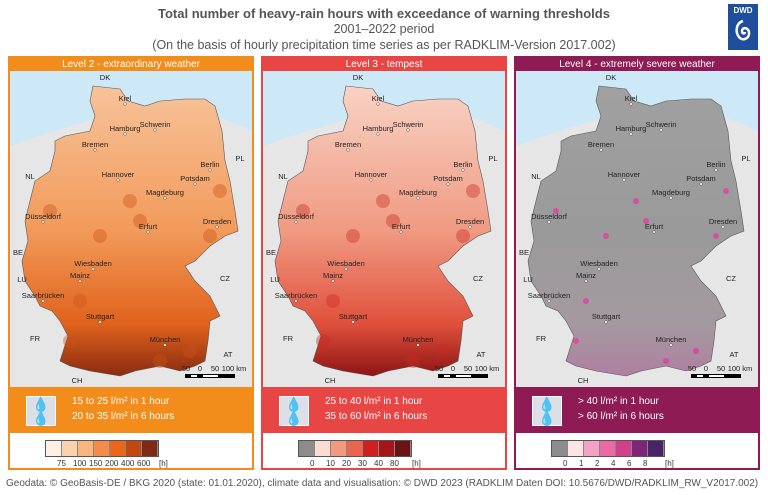  I want to click on logo-text: DWD, so click(743, 10).